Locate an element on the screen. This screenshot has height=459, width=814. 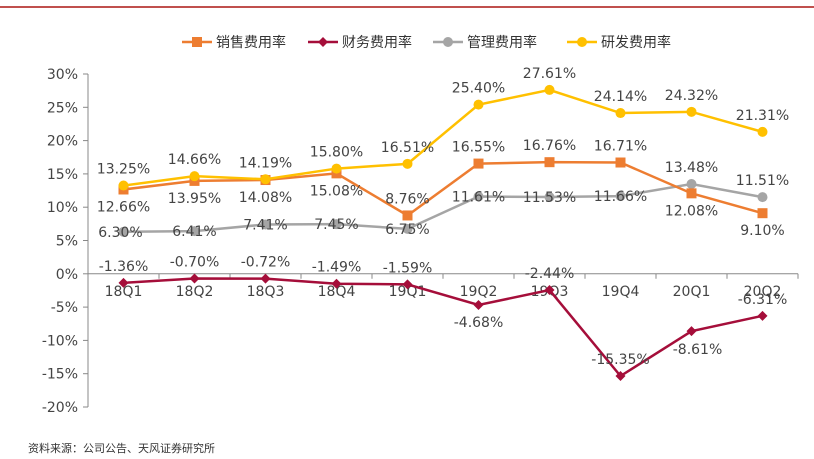
data-label: 13.25% is located at coordinates (123, 170).